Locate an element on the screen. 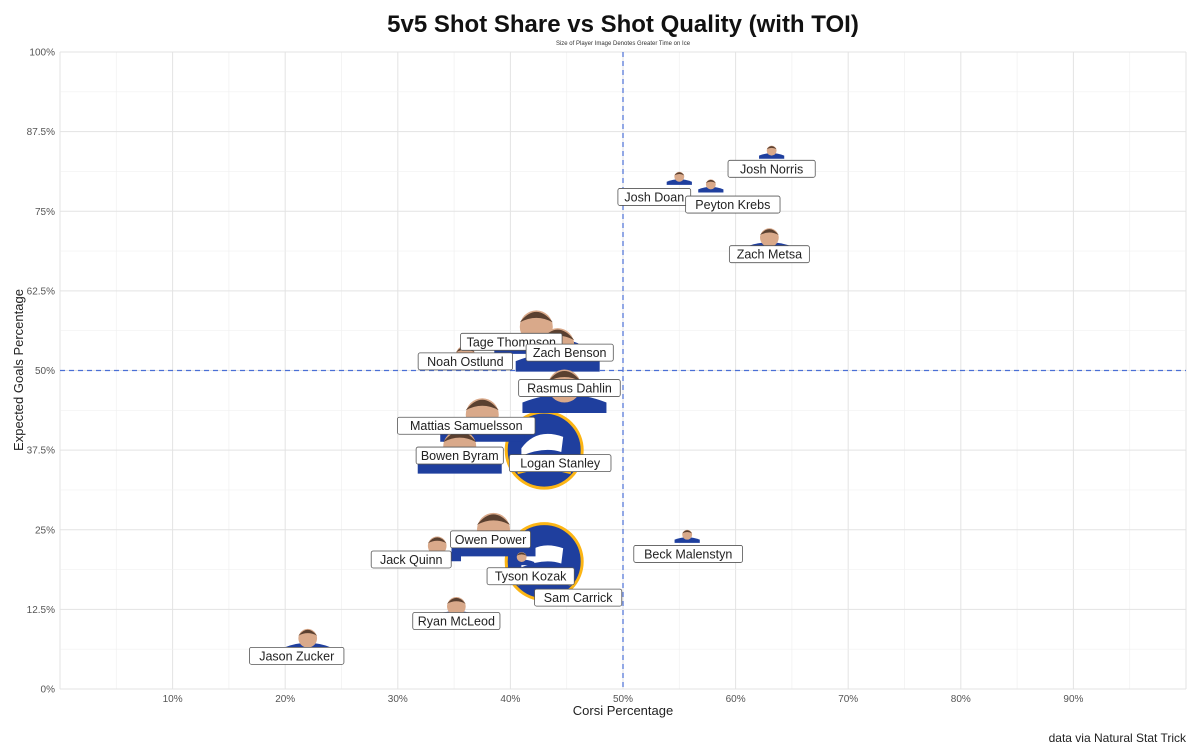 The height and width of the screenshot is (750, 1200). player-label: Tyson Kozak is located at coordinates (530, 576).